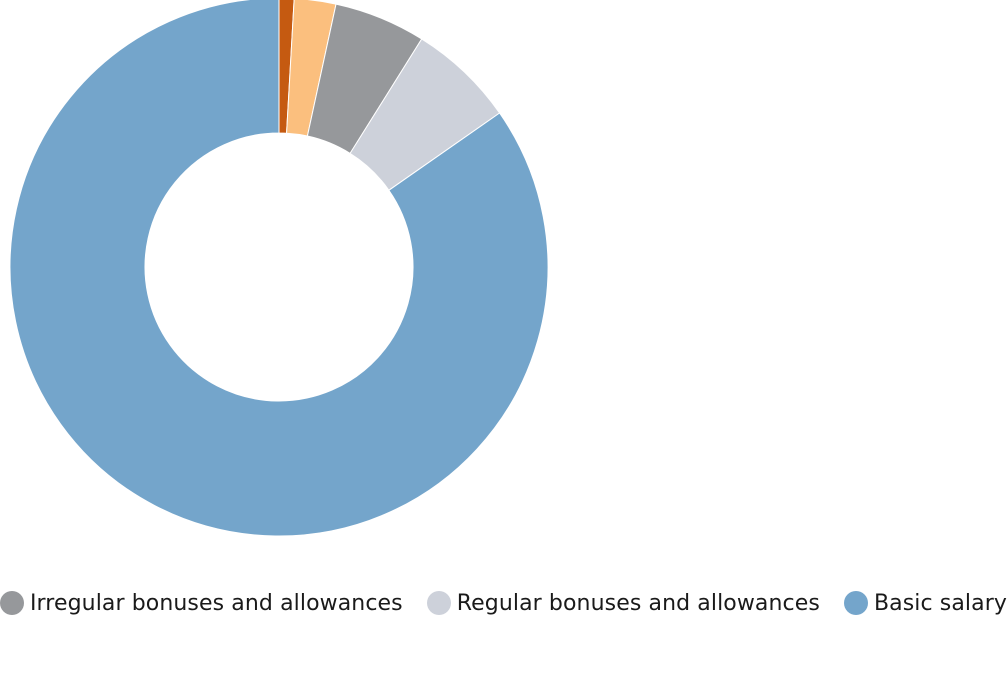 This screenshot has height=683, width=1008. What do you see at coordinates (638, 603) in the screenshot?
I see `legend-label: Regular bonuses and allowances` at bounding box center [638, 603].